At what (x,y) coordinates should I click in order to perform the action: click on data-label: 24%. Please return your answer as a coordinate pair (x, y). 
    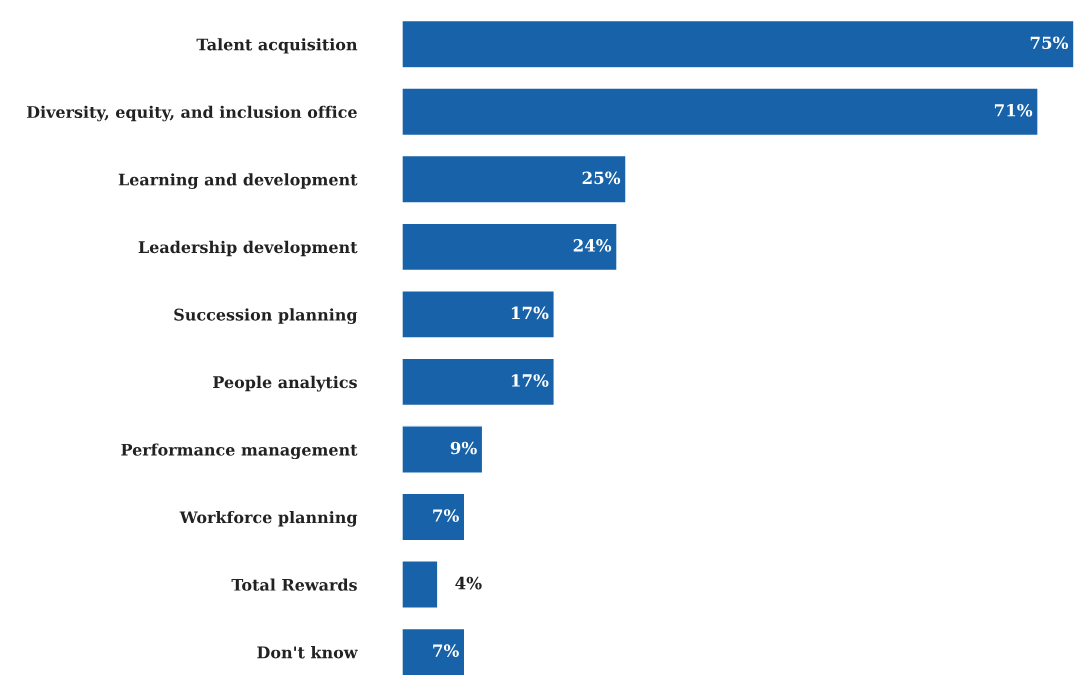
    Looking at the image, I should click on (592, 245).